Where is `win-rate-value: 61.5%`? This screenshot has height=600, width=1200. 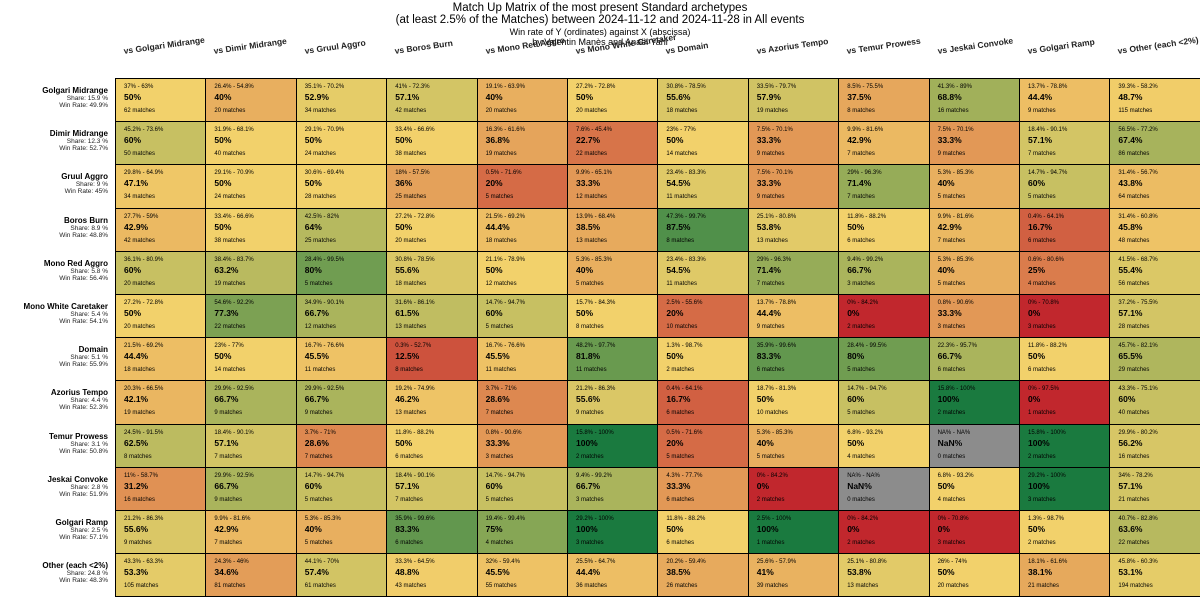 win-rate-value: 61.5% is located at coordinates (407, 313).